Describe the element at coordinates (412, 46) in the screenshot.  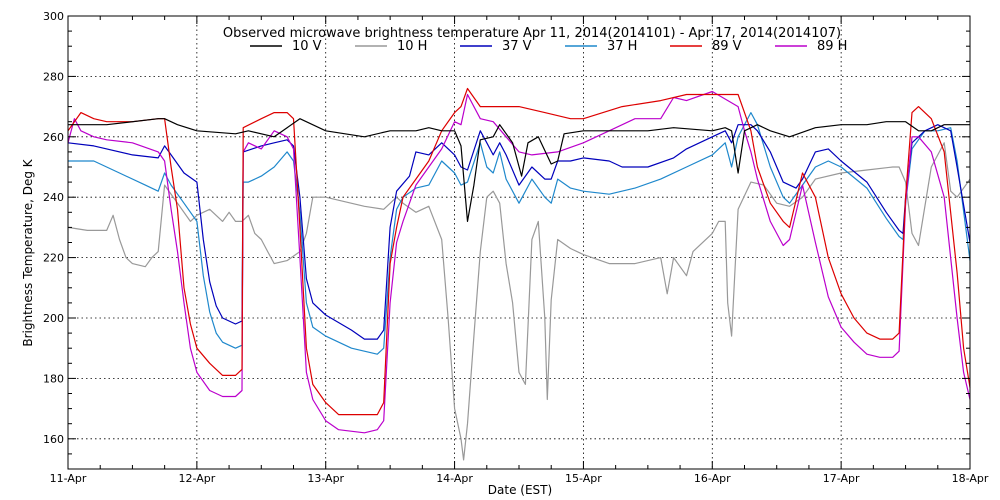
I see `legend-label: 10 H` at that location.